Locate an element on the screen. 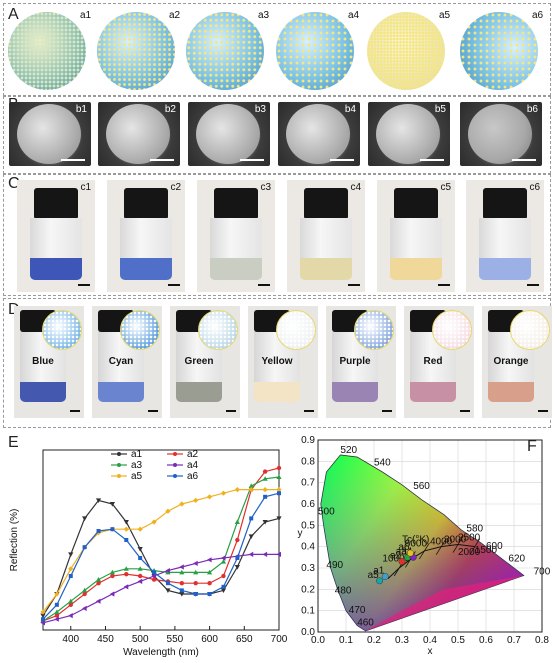 Image resolution: width=554 pixels, height=663 pixels. plot-frame is located at coordinates (430, 536).